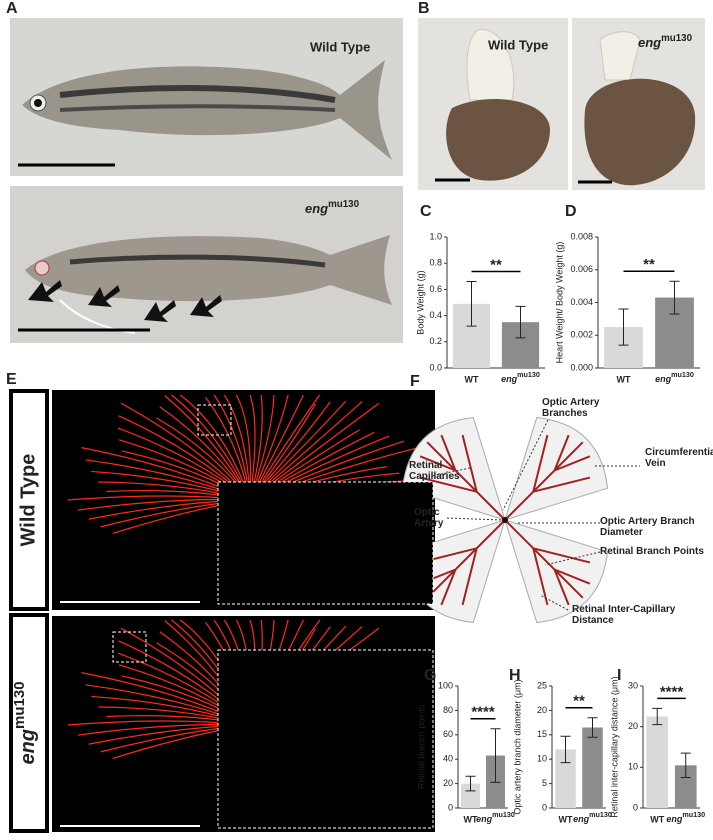  I want to click on diagram-label: Retinal Inter-Capillary Distance, so click(624, 615).